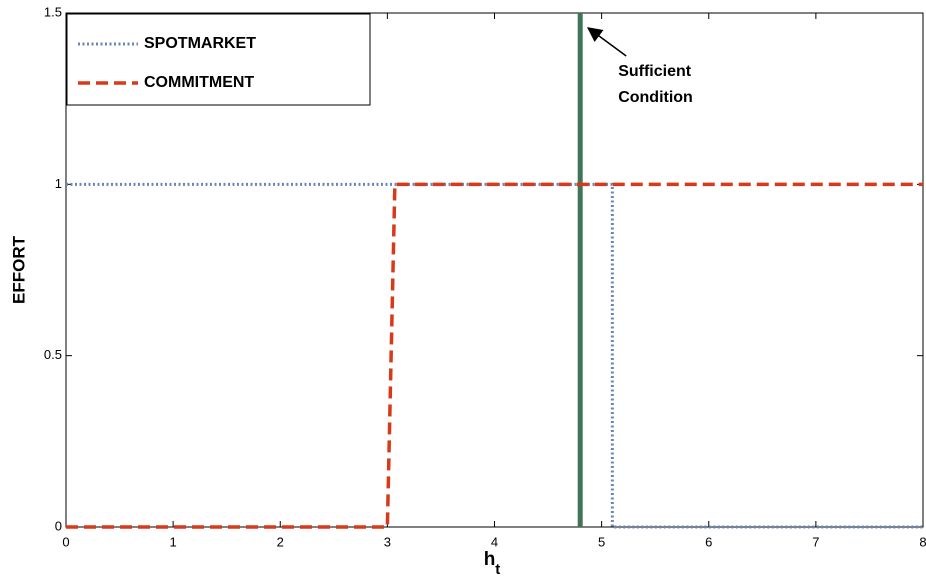 The image size is (926, 581). Describe the element at coordinates (199, 82) in the screenshot. I see `legend-label: COMMITMENT` at that location.